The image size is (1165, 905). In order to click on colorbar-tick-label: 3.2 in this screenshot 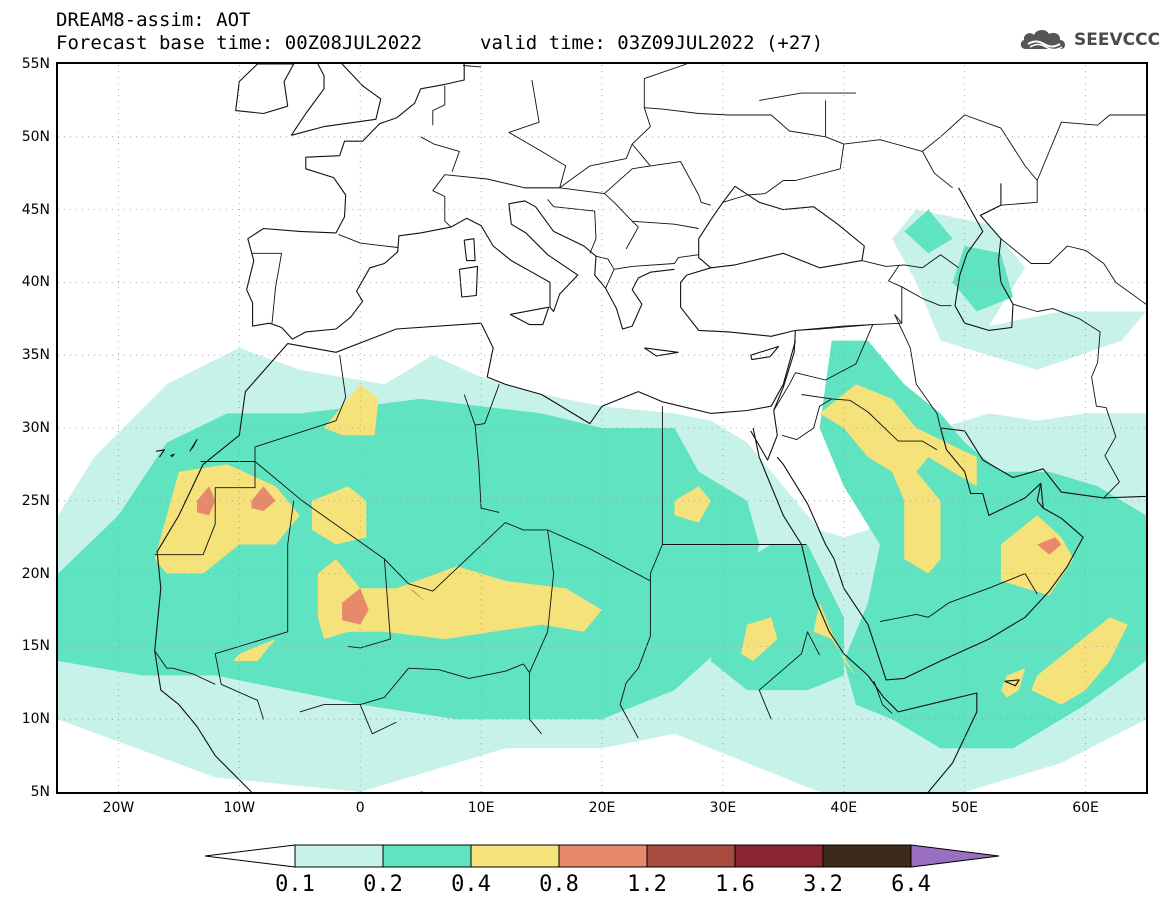, I will do `click(823, 884)`.